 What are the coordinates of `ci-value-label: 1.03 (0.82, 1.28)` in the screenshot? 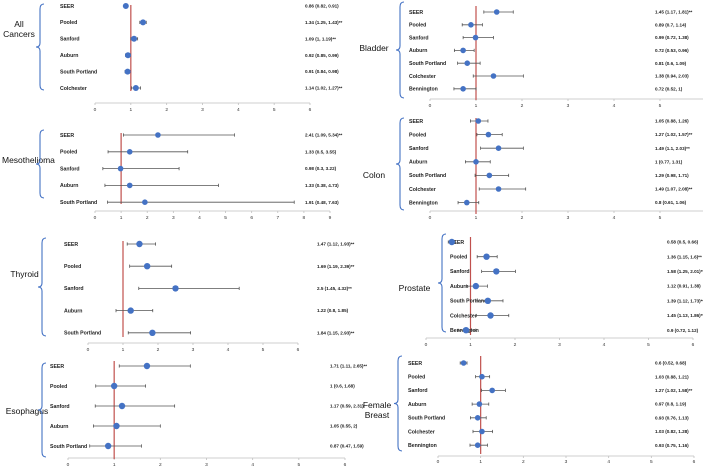 It's located at (672, 431).